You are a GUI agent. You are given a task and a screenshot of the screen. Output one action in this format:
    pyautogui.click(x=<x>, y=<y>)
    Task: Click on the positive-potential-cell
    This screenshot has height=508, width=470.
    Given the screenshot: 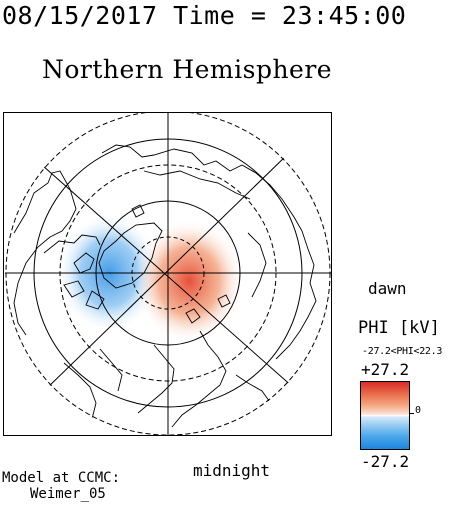 What is the action you would take?
    pyautogui.click(x=189, y=281)
    